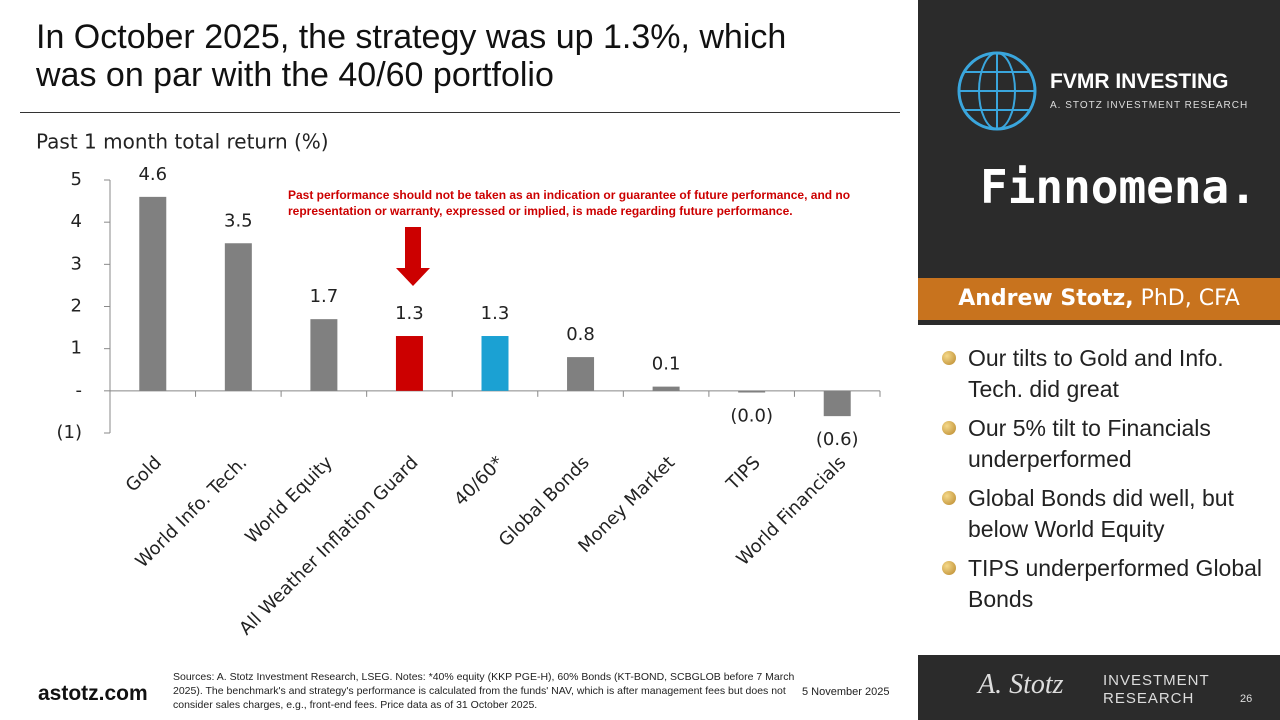  What do you see at coordinates (76, 348) in the screenshot?
I see `y-tick-label: 1` at bounding box center [76, 348].